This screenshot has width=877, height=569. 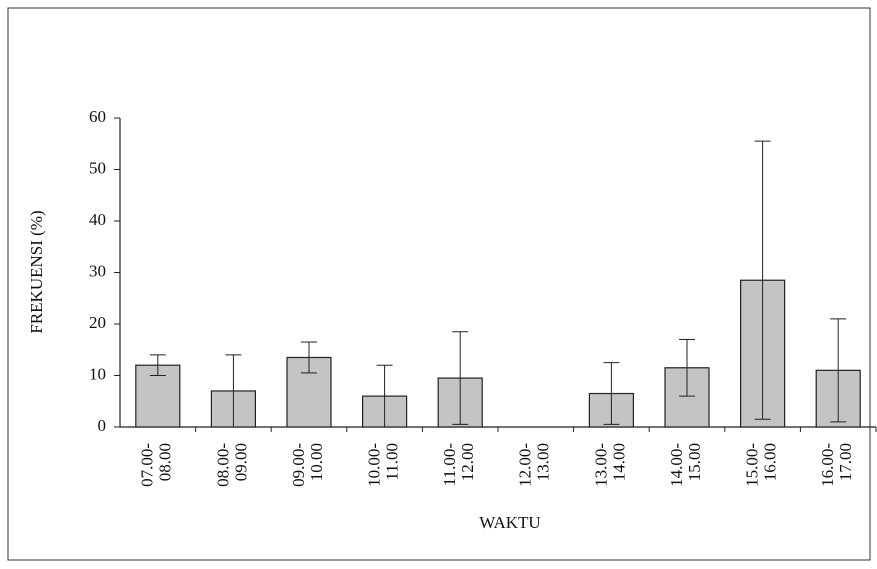 What do you see at coordinates (467, 462) in the screenshot?
I see `x-tick-label: 12.00` at bounding box center [467, 462].